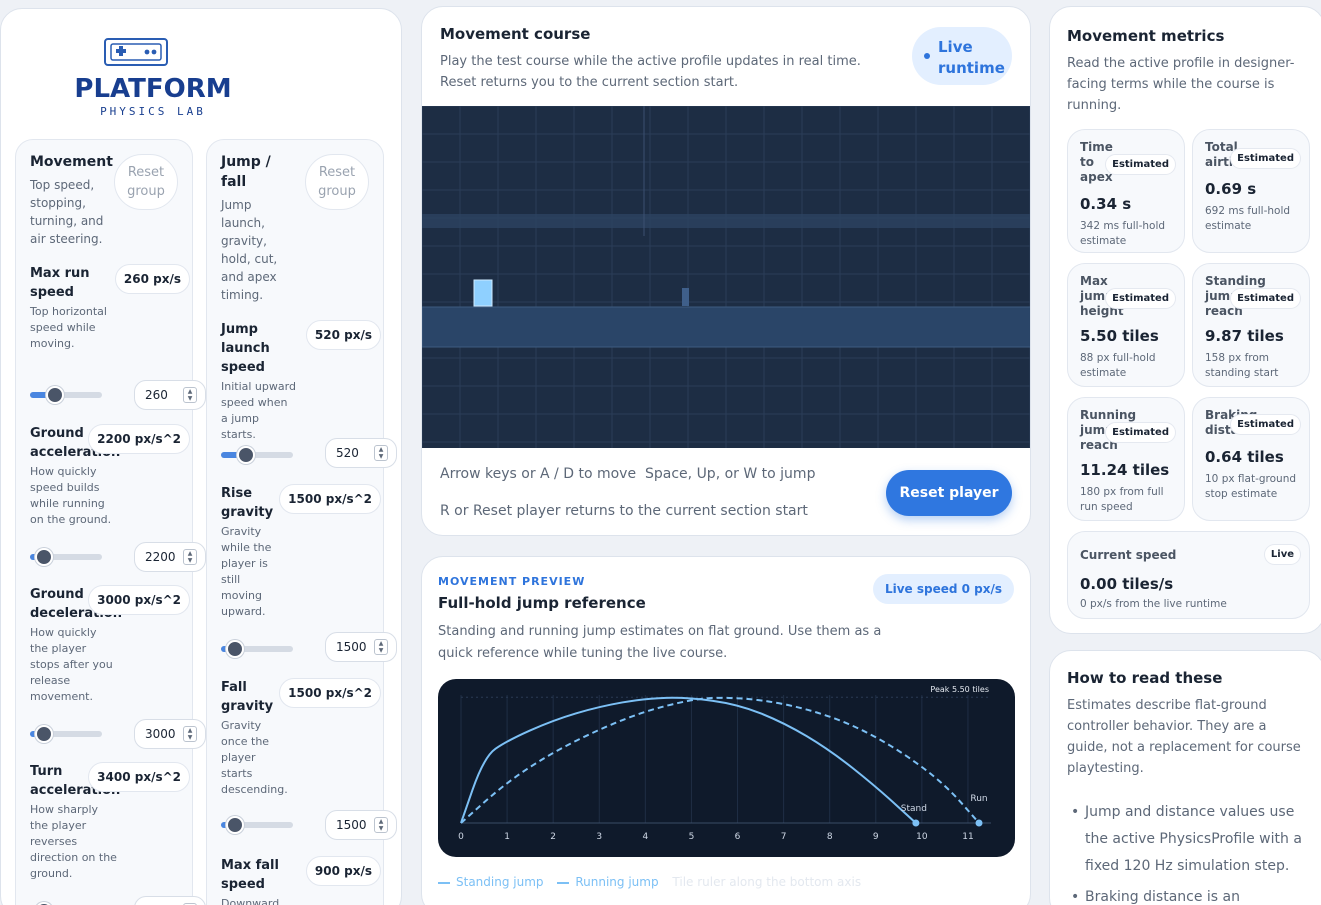 Image resolution: width=1321 pixels, height=905 pixels. I want to click on value-badge: 900 px/s, so click(343, 871).